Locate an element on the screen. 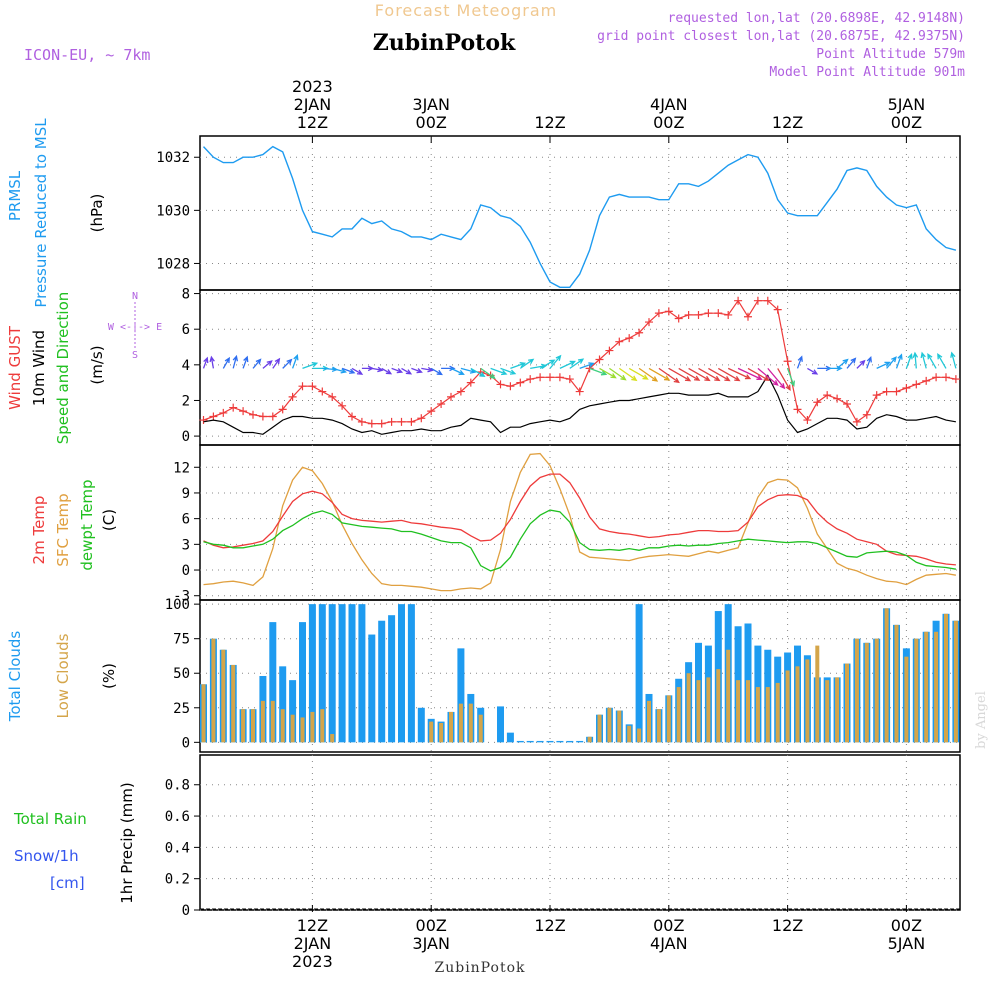  wind-frame is located at coordinates (580, 367).